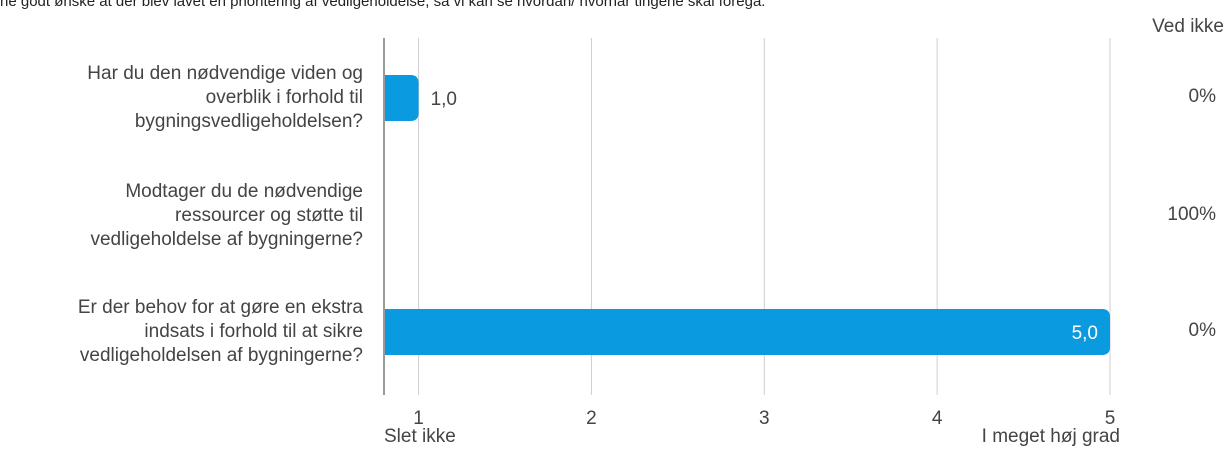  What do you see at coordinates (418, 418) in the screenshot?
I see `x-tick-label-1: 1` at bounding box center [418, 418].